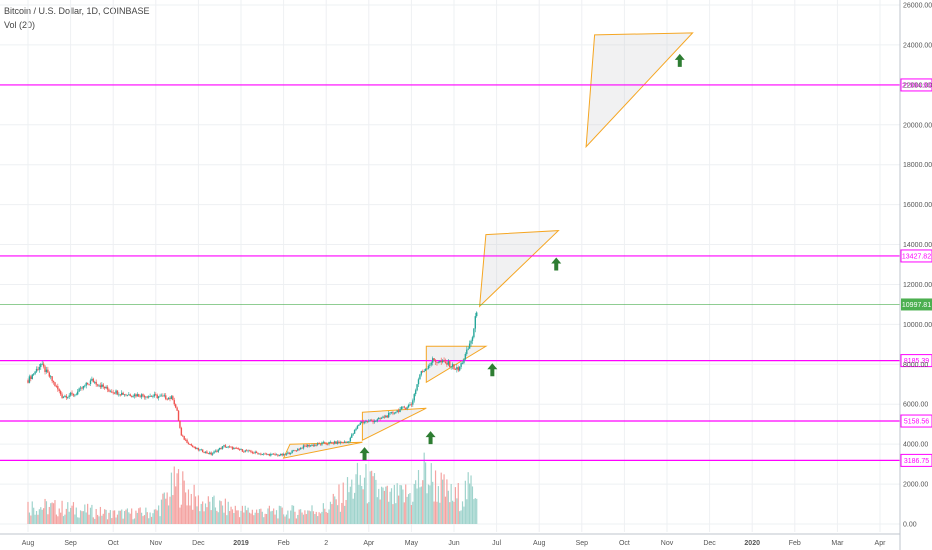  What do you see at coordinates (453, 543) in the screenshot?
I see `x-tick-label: Jun` at bounding box center [453, 543].